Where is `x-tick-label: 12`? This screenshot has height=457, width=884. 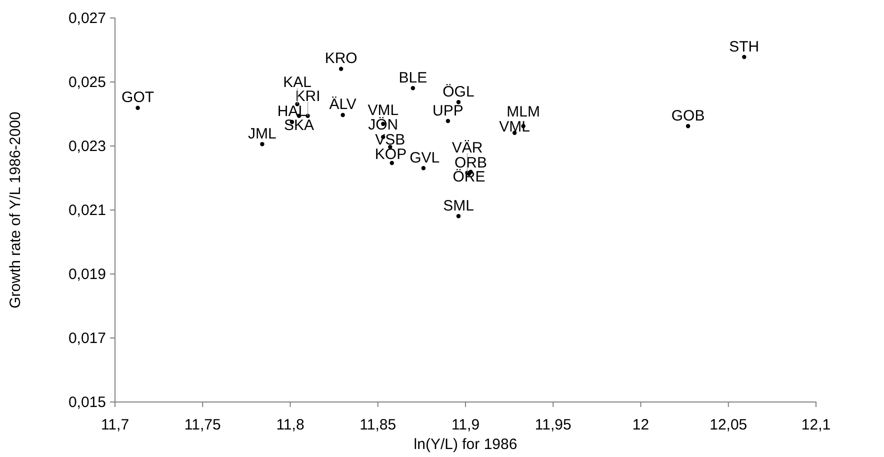
x-tick-label: 12 is located at coordinates (641, 425).